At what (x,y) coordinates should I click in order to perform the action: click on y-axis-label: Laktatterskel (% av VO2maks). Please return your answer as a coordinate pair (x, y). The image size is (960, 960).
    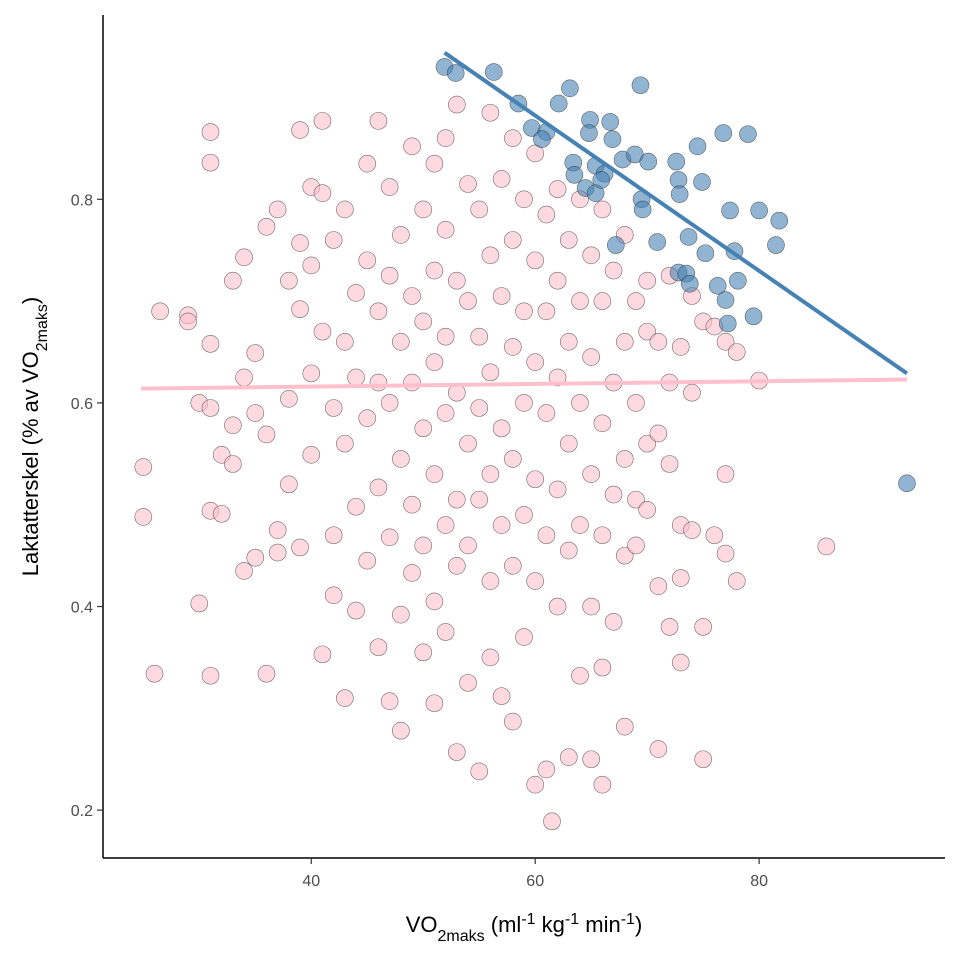
    Looking at the image, I should click on (34, 436).